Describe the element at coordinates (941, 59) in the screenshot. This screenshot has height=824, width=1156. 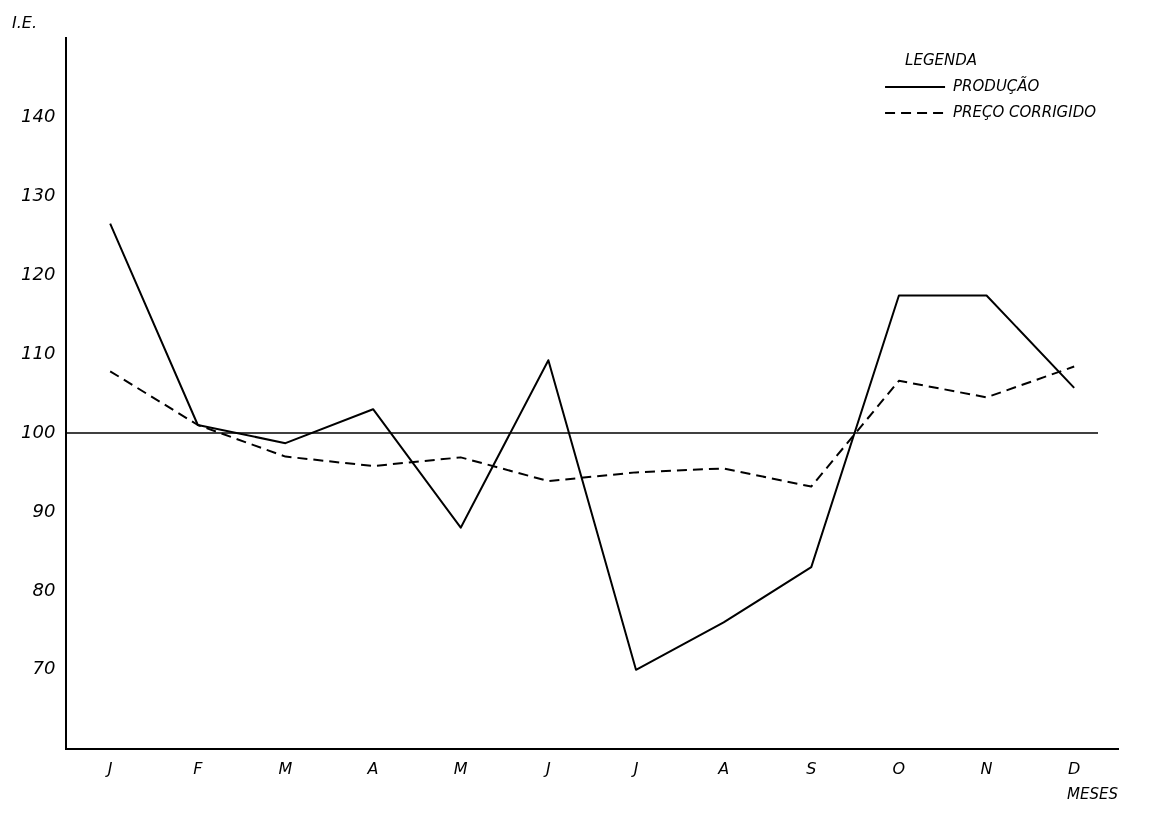
I see `legend-title: LEGENDA` at that location.